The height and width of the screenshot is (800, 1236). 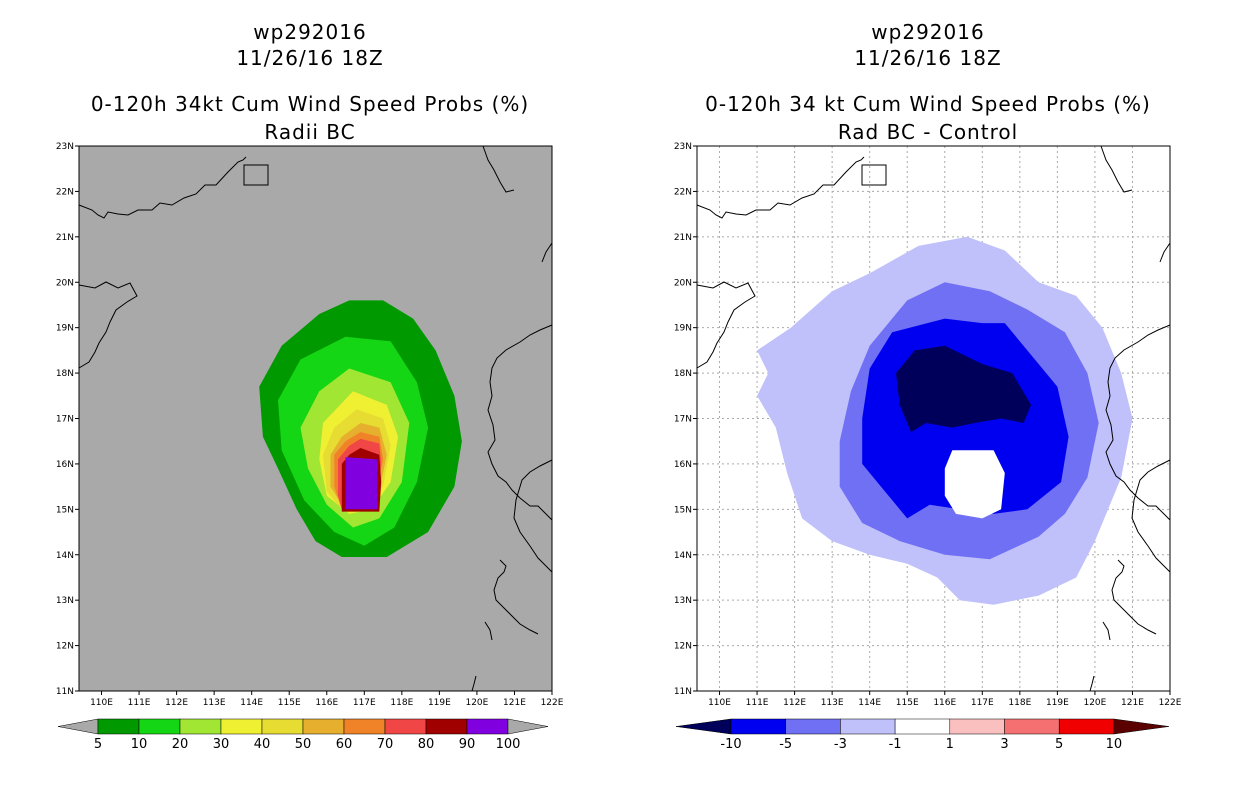 I want to click on left-coast-hainan-box, so click(x=256, y=175).